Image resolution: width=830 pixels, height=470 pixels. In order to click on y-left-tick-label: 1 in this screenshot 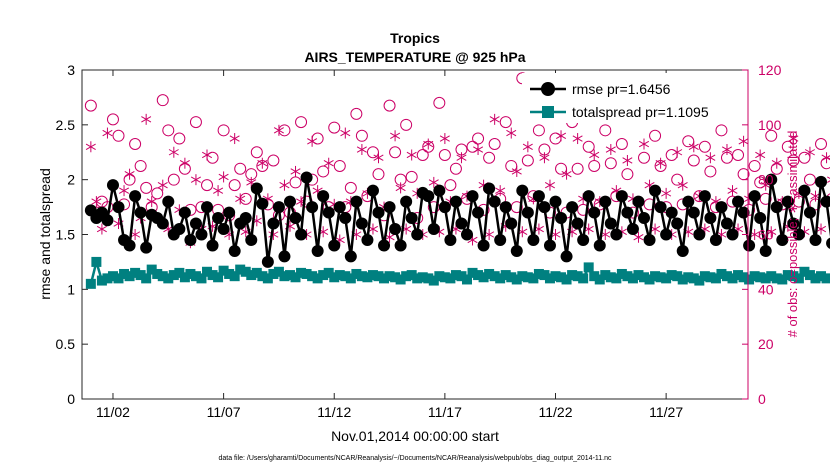, I will do `click(71, 289)`.